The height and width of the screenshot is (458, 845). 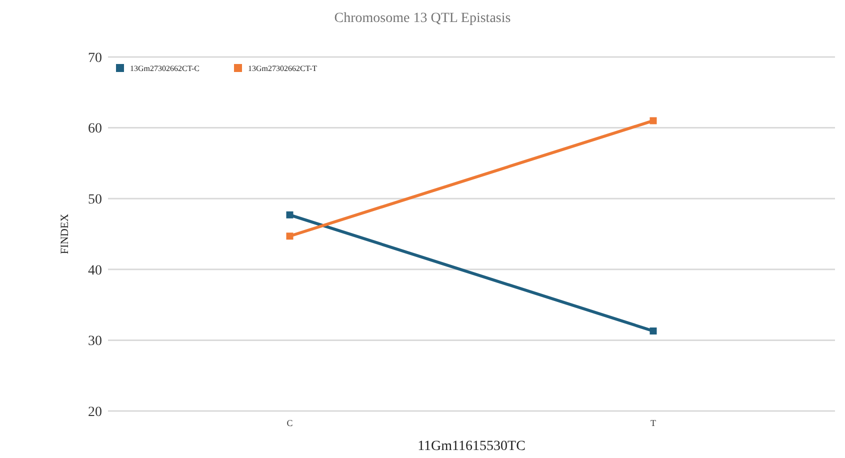 What do you see at coordinates (283, 68) in the screenshot?
I see `legend-label: 13Gm27302662CT-T` at bounding box center [283, 68].